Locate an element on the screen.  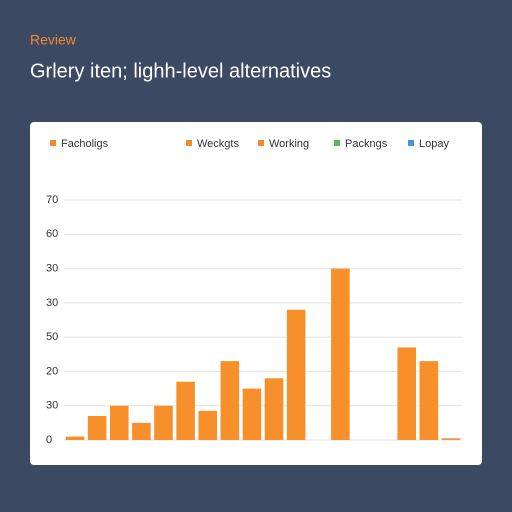
legend-label: Lopay is located at coordinates (434, 144).